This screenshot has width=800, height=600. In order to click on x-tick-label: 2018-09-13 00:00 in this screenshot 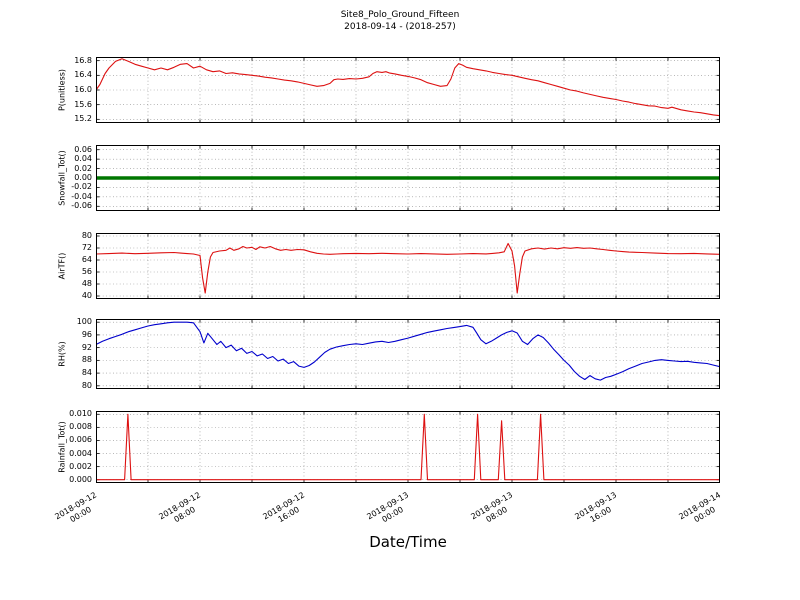, I will do `click(388, 507)`.